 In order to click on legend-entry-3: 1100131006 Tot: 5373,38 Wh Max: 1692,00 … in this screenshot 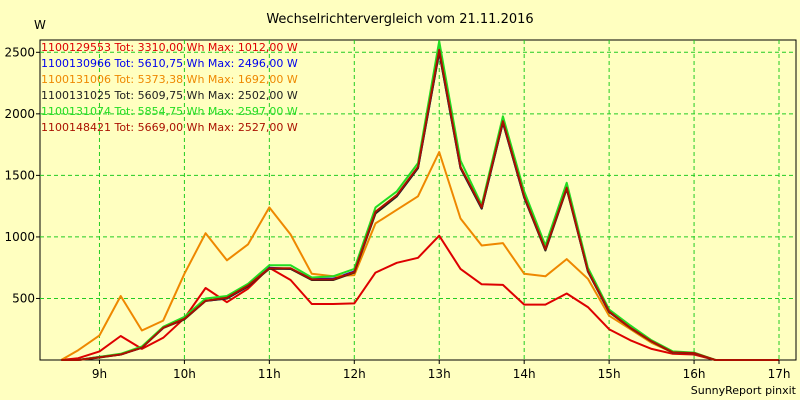, I will do `click(169, 79)`.